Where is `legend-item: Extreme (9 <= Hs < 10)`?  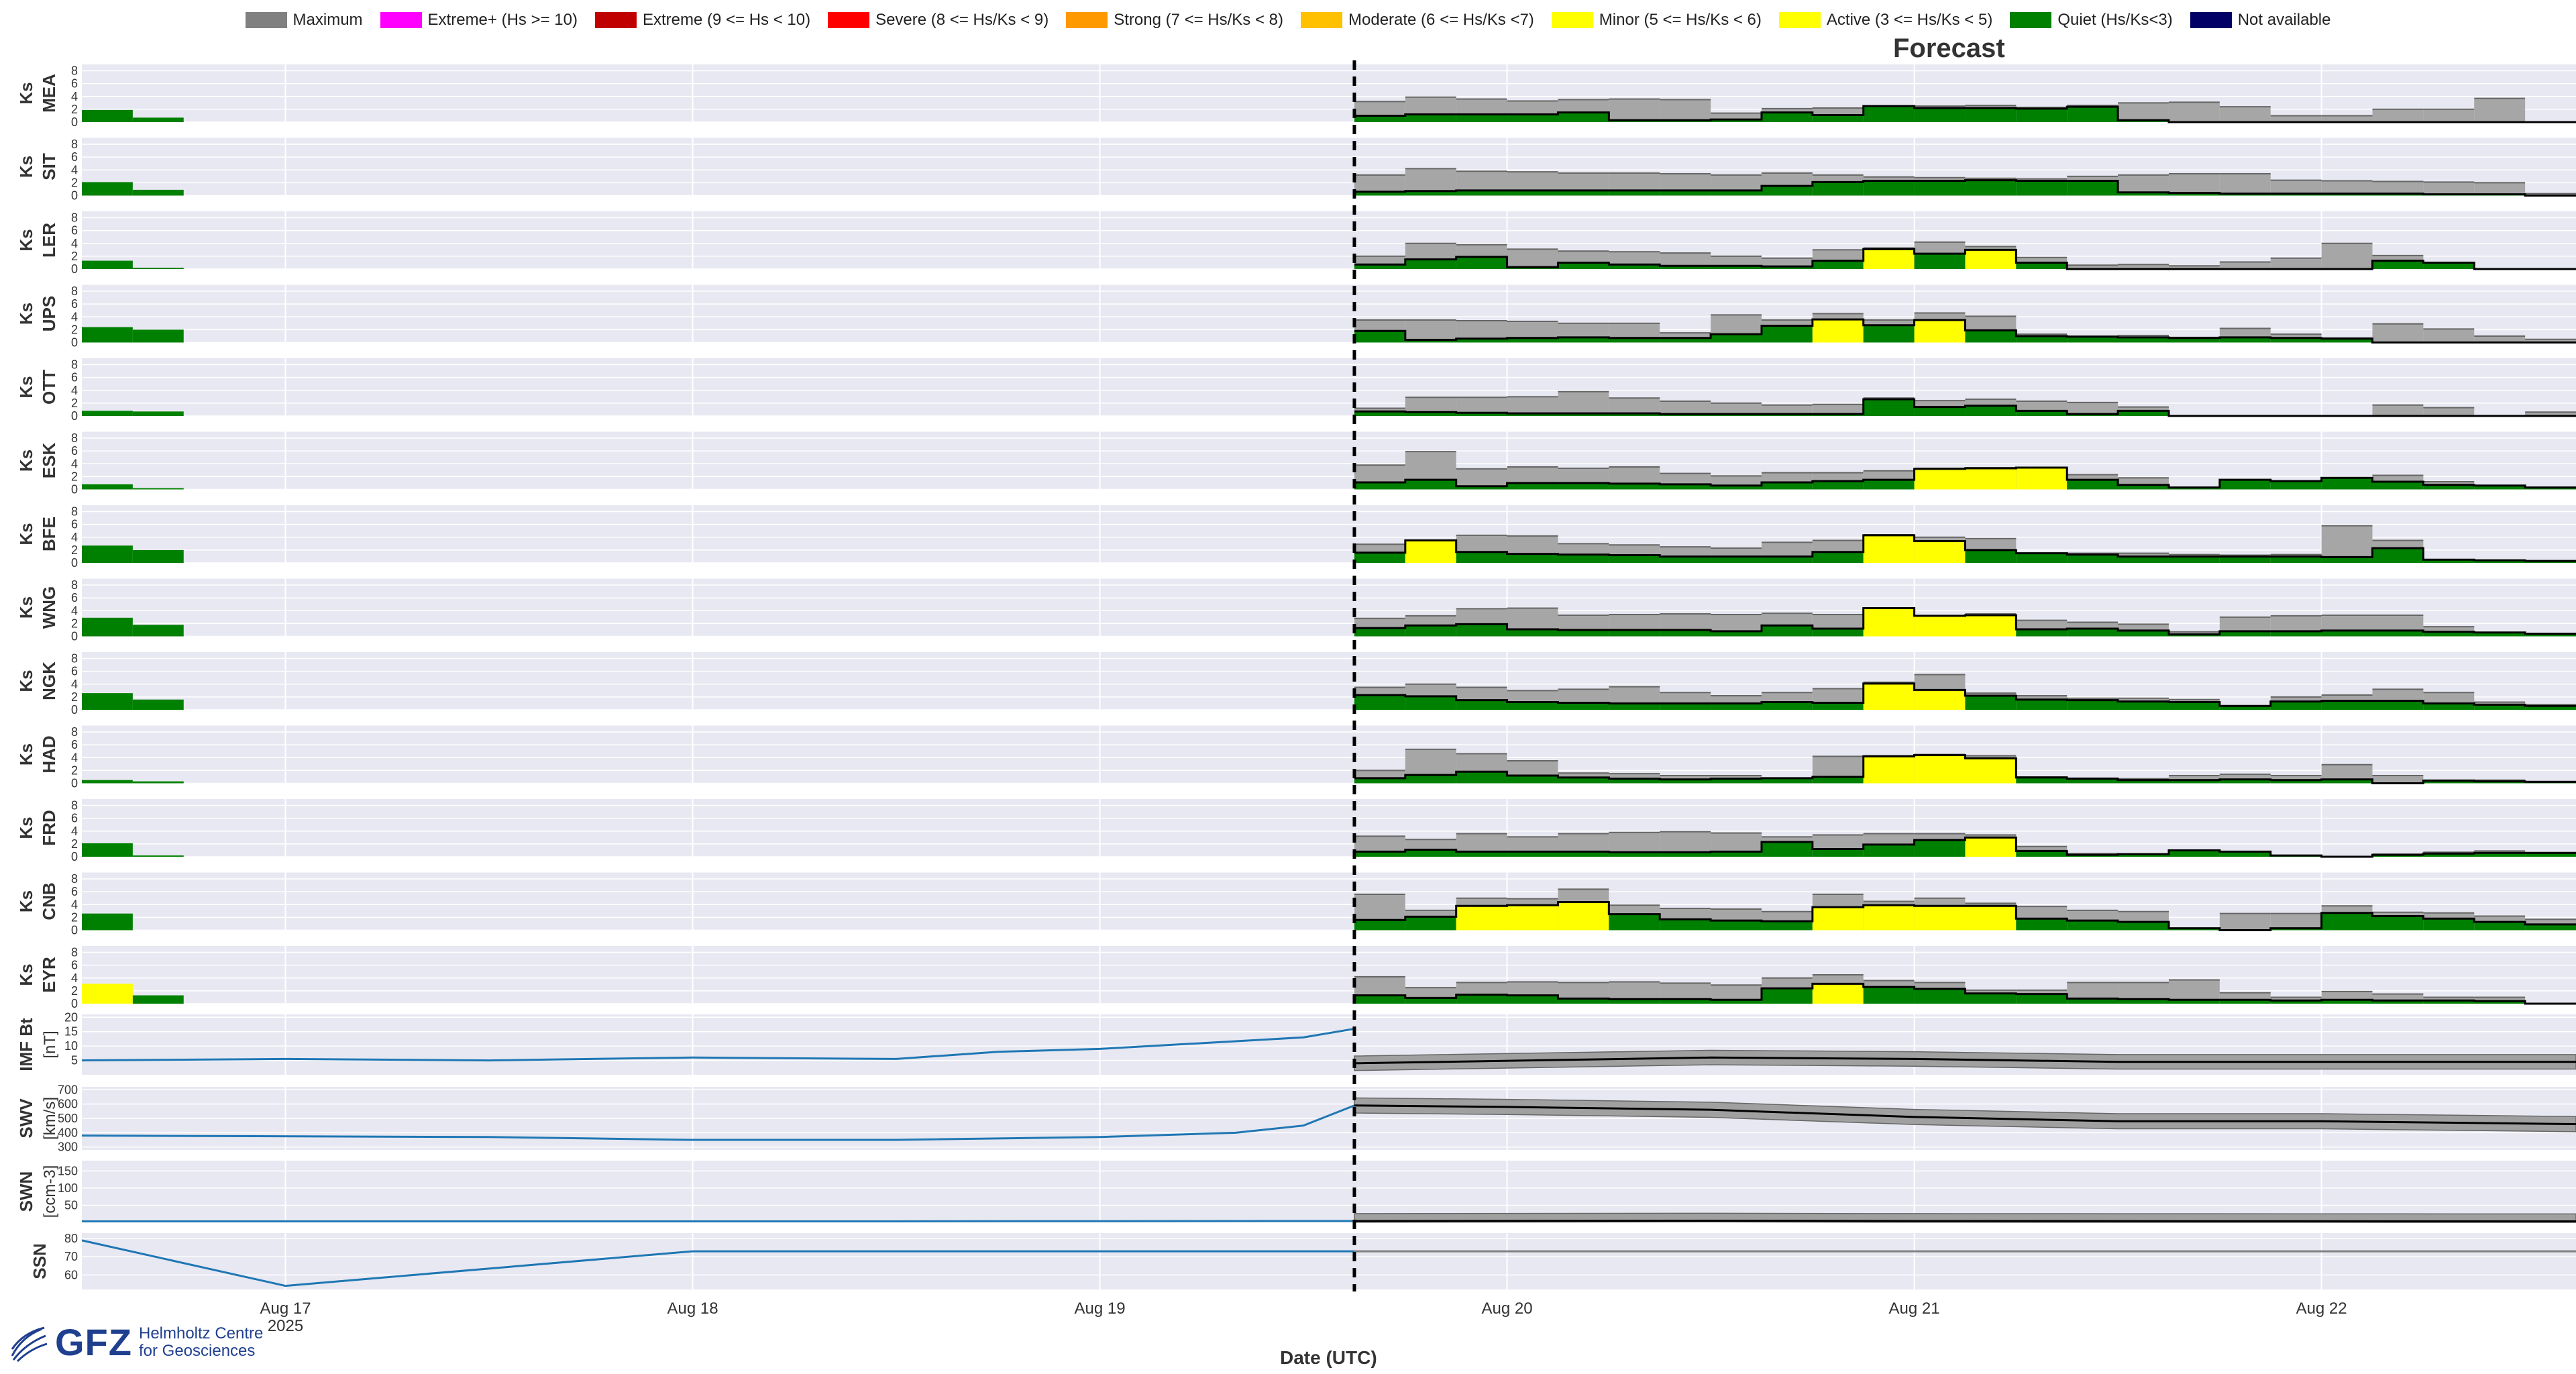 legend-item: Extreme (9 <= Hs < 10) is located at coordinates (702, 20).